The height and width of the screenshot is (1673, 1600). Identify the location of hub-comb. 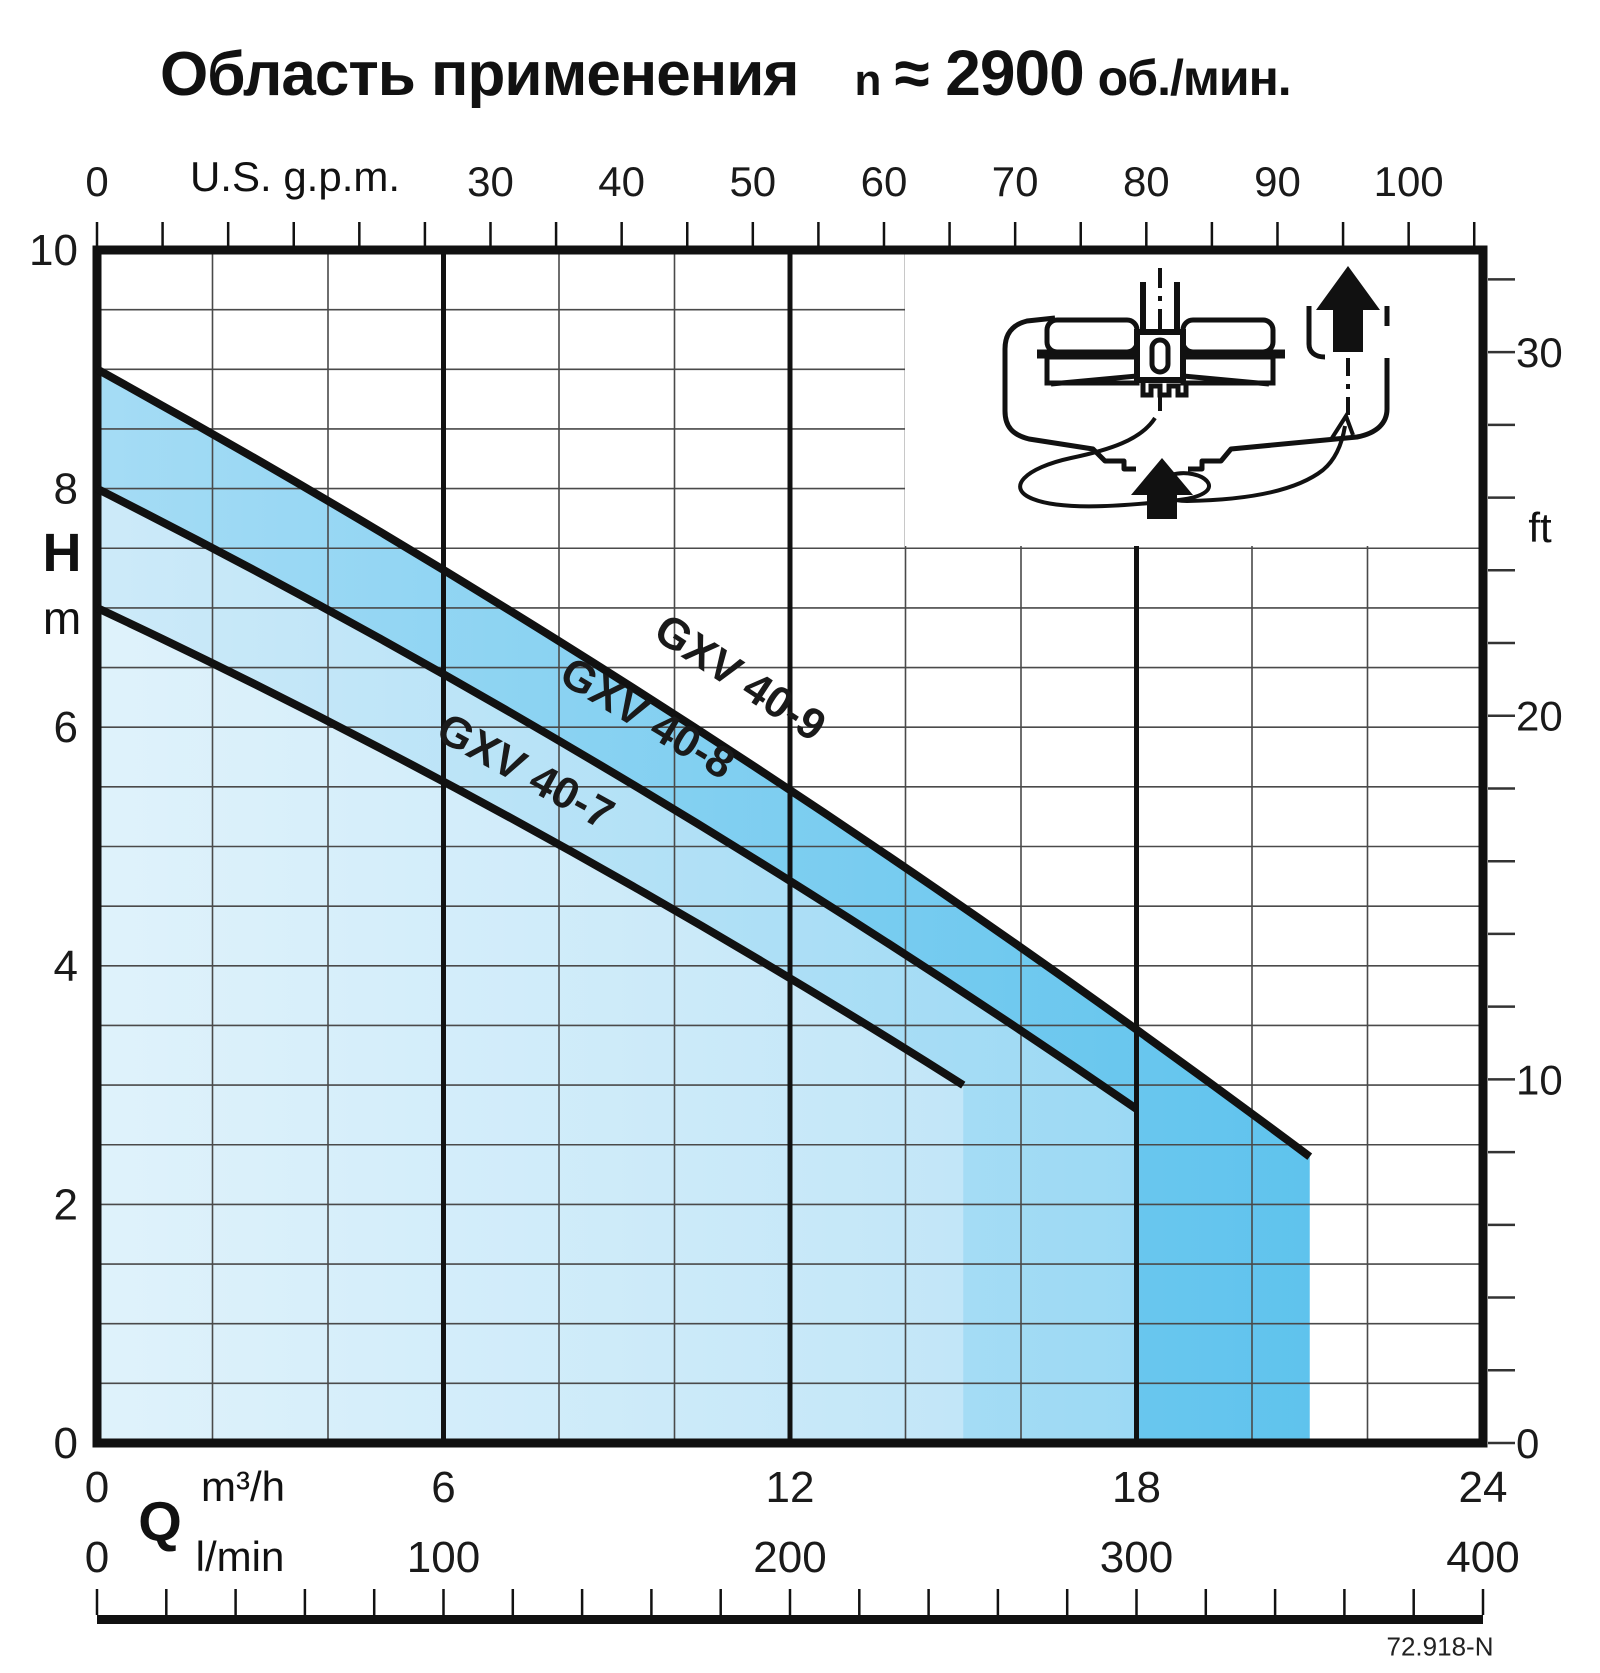
(1164, 390).